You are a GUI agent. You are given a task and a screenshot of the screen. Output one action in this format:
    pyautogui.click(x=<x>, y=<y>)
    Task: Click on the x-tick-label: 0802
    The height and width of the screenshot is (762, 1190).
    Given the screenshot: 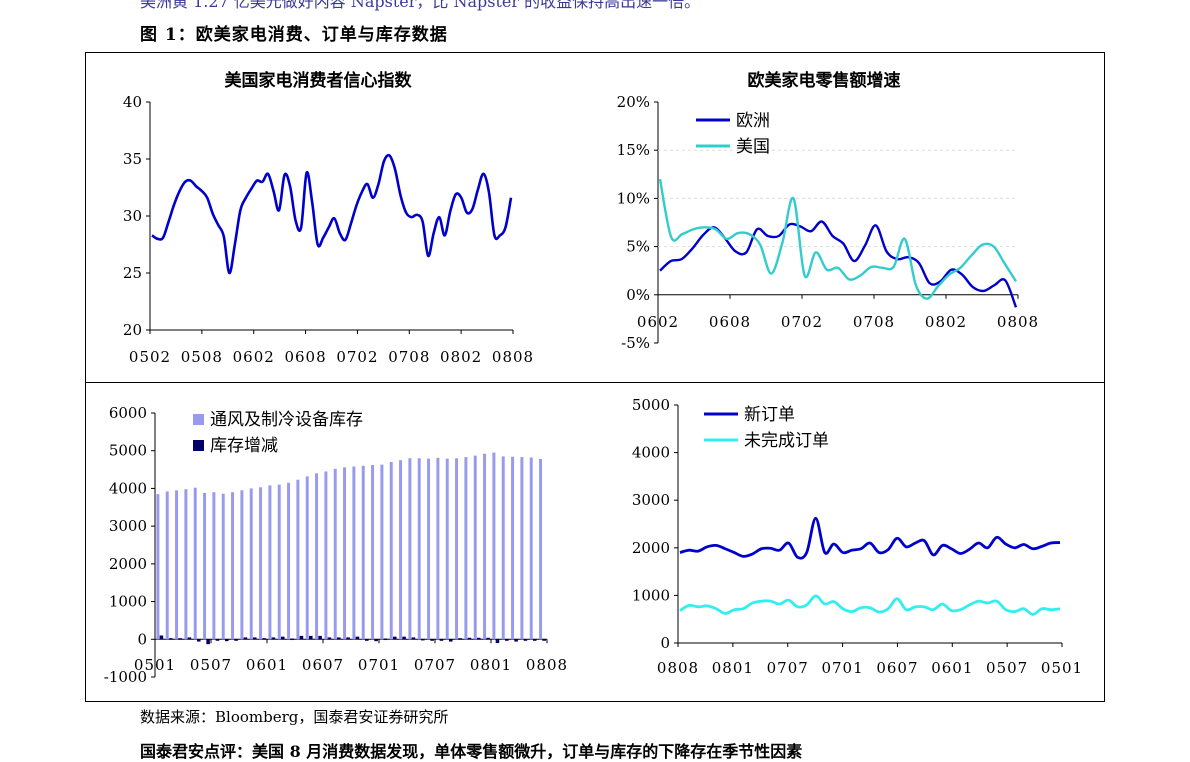 What is the action you would take?
    pyautogui.click(x=461, y=357)
    